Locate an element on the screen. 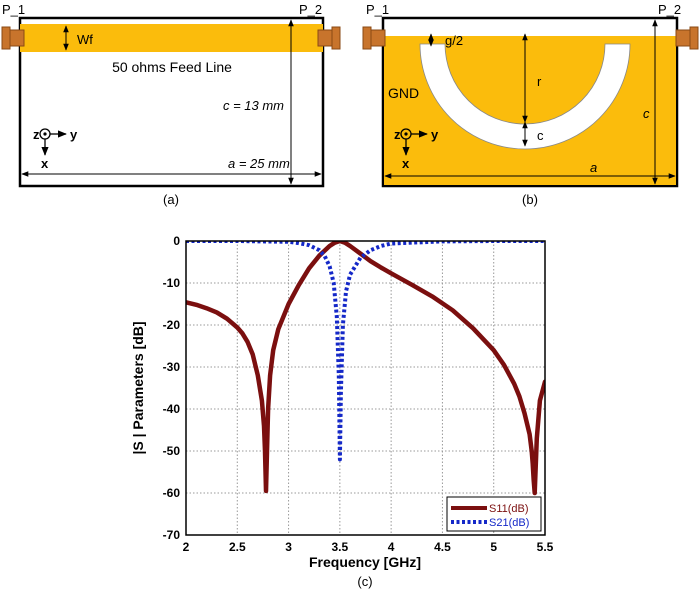 This screenshot has height=591, width=700. ground-label: GND is located at coordinates (403, 93).